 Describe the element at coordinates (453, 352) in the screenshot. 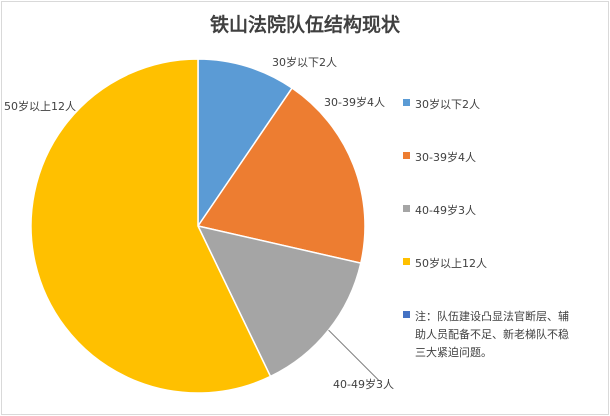

I see `note-line-3: 三大紧迫问题。` at that location.